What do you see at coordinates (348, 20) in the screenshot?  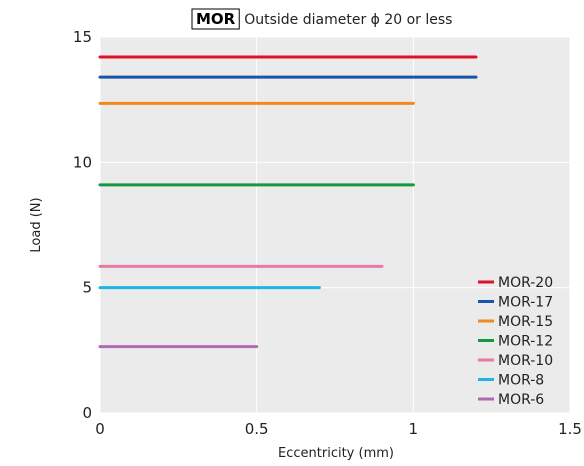 I see `title-text: Outside diameter ϕ 20 or less` at bounding box center [348, 20].